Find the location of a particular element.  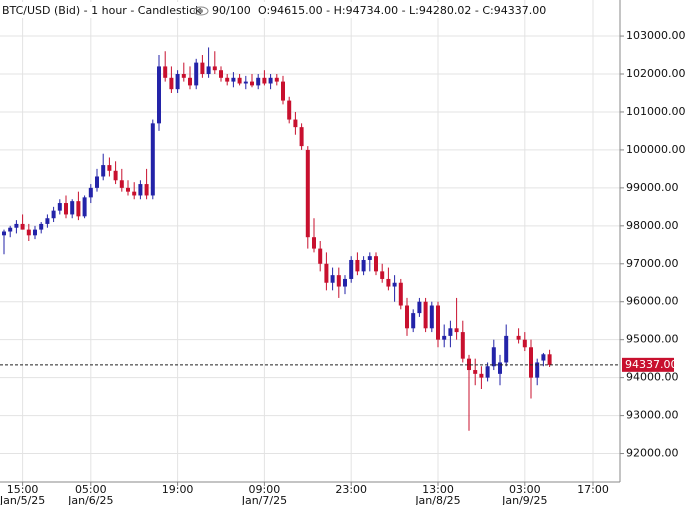

y-tick-label: 98000.00 is located at coordinates (652, 225).